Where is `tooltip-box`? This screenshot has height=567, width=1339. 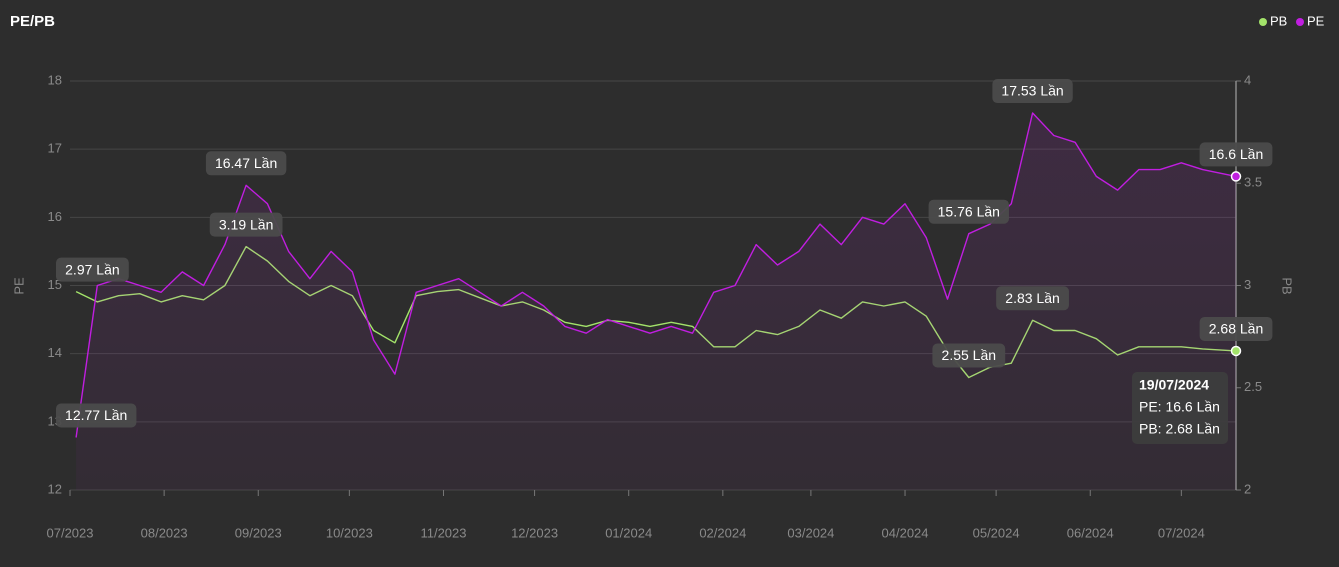 tooltip-box is located at coordinates (1180, 408).